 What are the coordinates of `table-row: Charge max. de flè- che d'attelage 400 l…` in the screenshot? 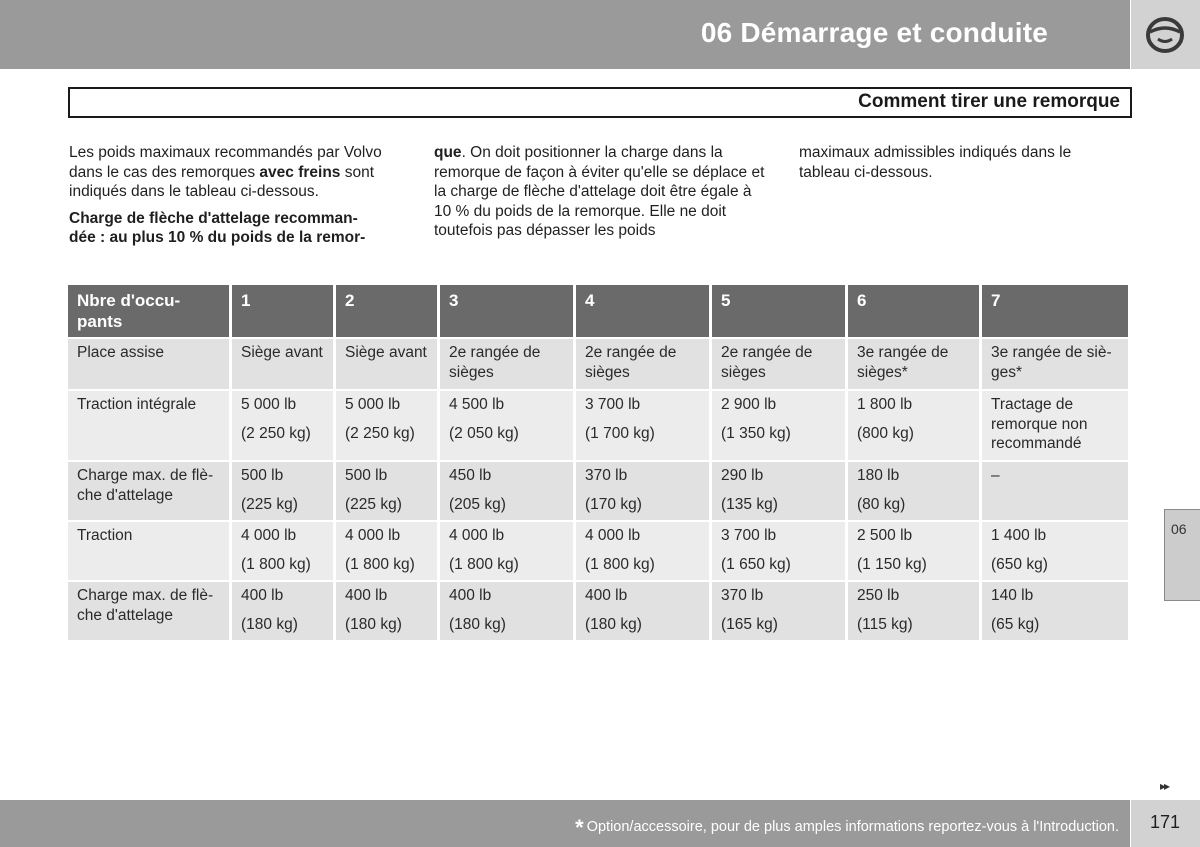 It's located at (598, 611).